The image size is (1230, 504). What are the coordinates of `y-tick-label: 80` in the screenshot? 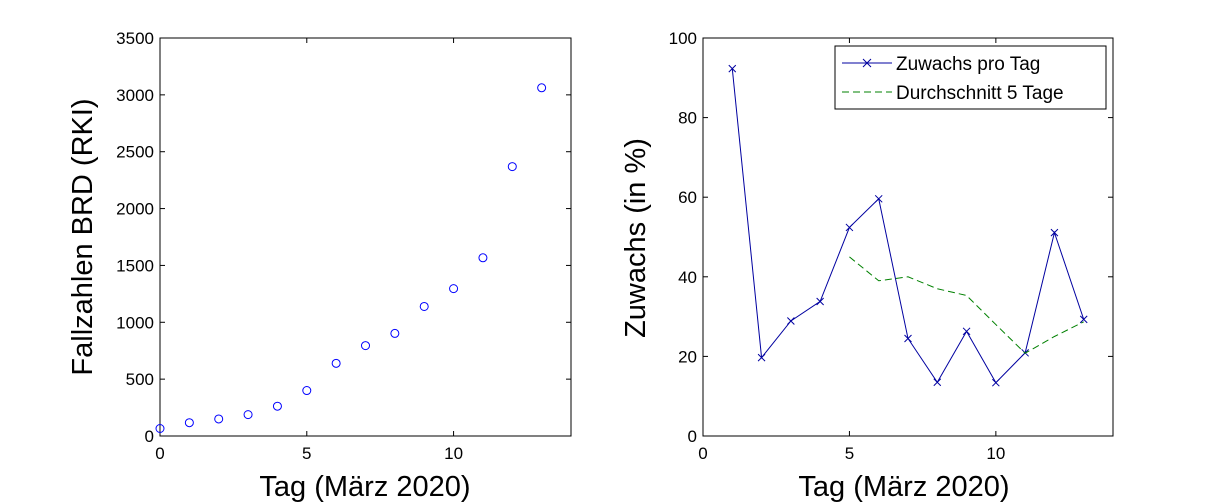 It's located at (687, 118).